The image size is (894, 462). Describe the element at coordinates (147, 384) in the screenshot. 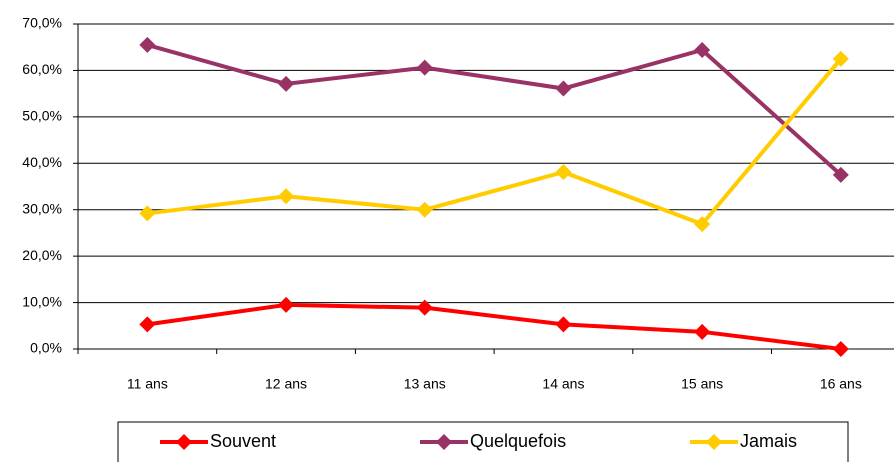

I see `x-tick-label: 11 ans` at that location.